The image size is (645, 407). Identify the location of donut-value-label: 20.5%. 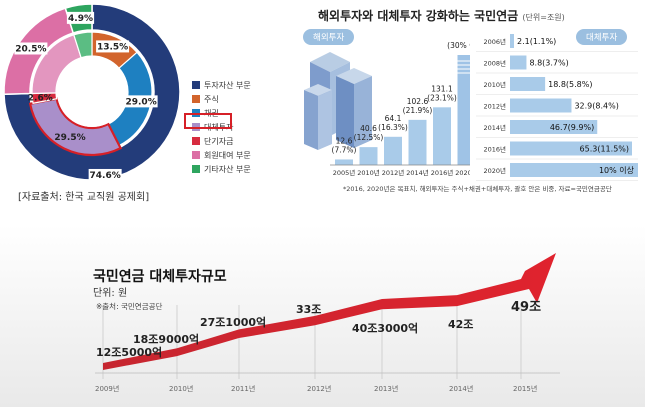
(30, 49).